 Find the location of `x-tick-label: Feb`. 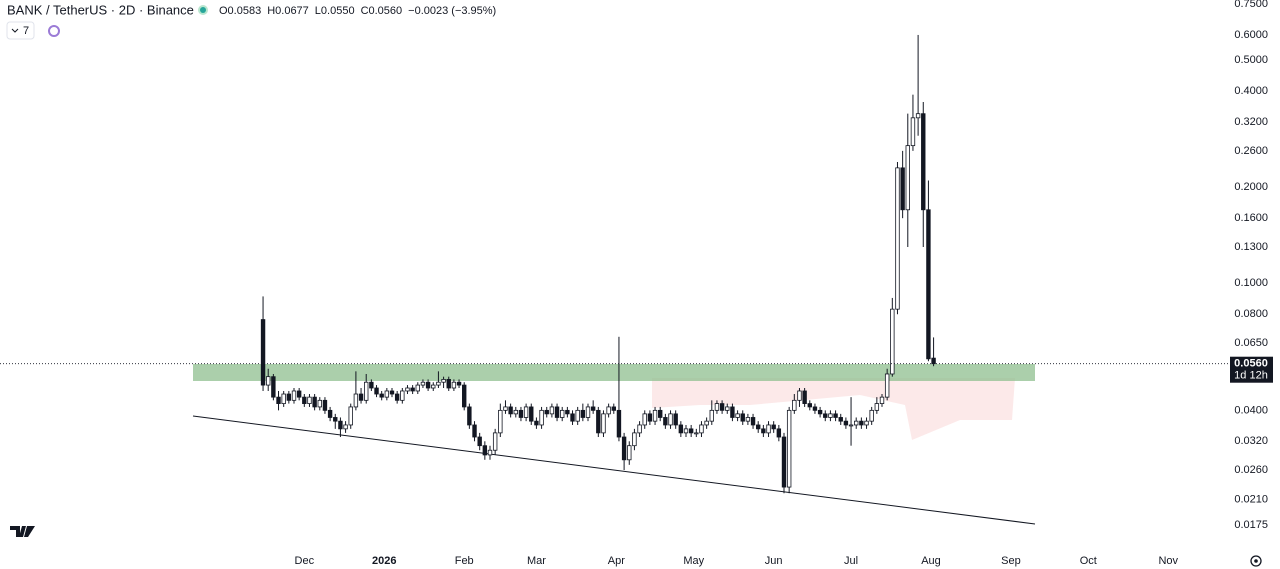

x-tick-label: Feb is located at coordinates (464, 561).